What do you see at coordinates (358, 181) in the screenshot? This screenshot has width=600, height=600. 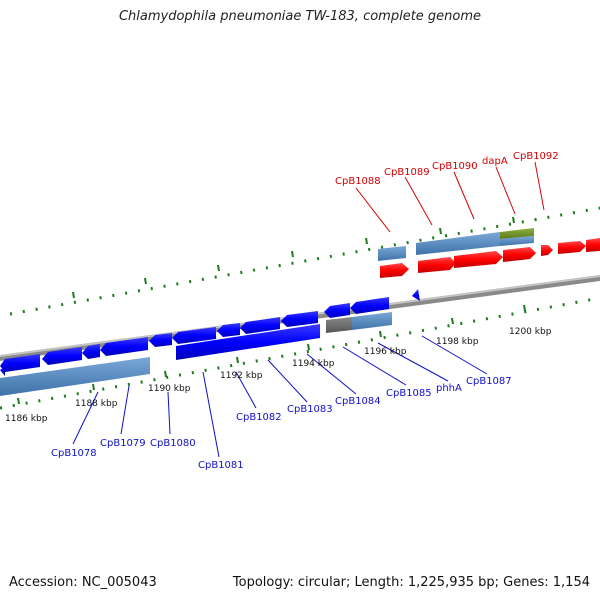 I see `gene-label-plus: CpB1088` at bounding box center [358, 181].